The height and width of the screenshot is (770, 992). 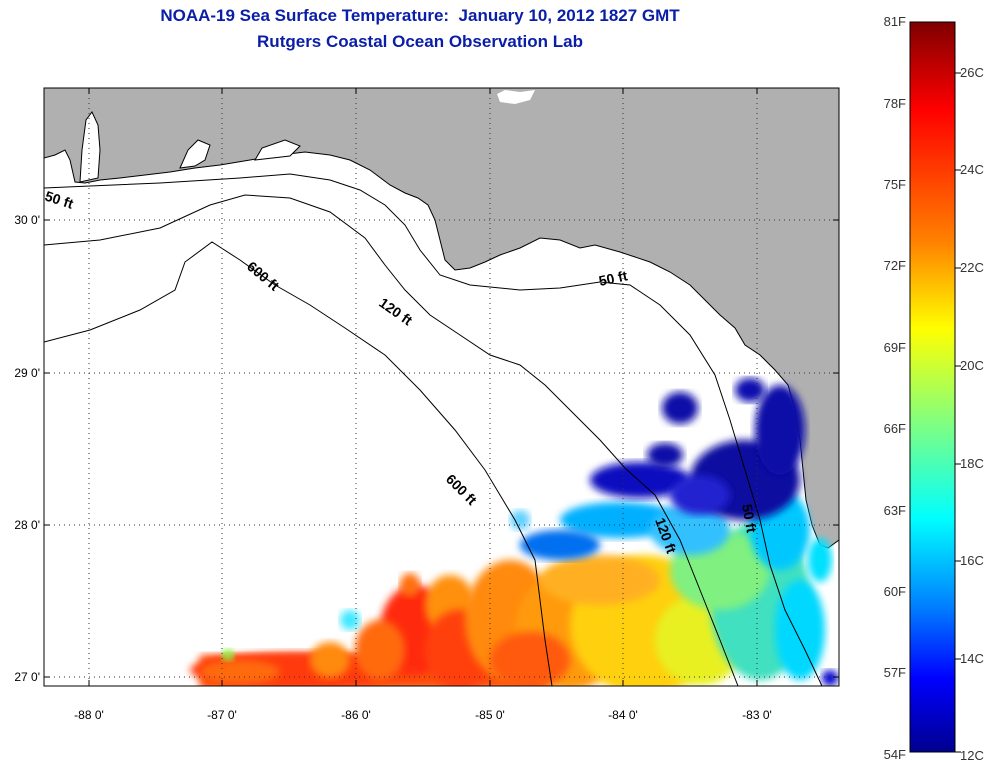 I want to click on colorbar-c-labels: 26C 24C 22C 20C 18C 16C 14C 12C, so click(x=972, y=414).